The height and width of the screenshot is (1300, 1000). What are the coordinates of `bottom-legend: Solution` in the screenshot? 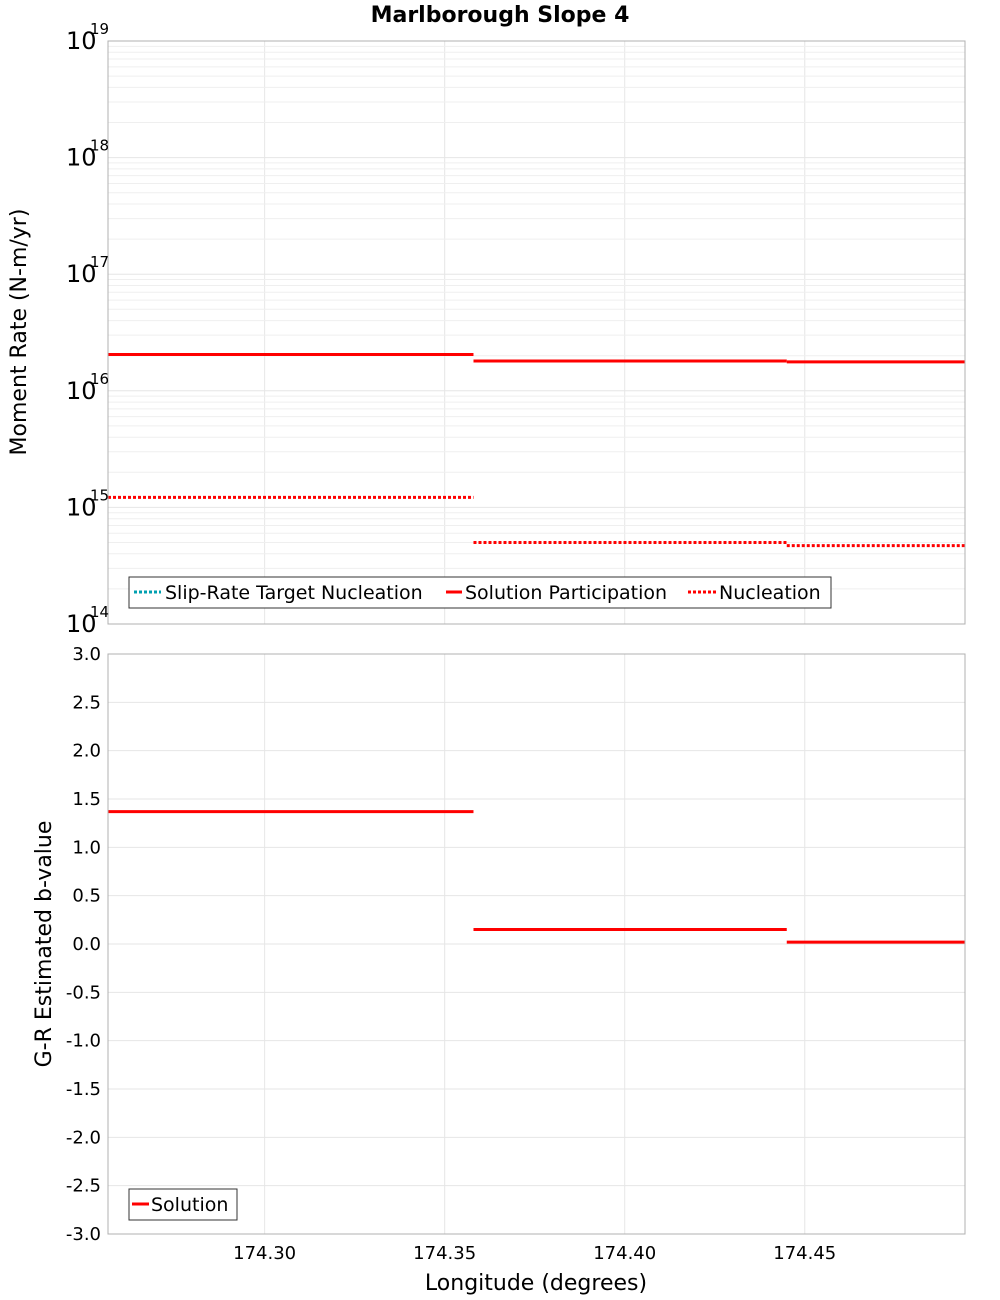 It's located at (183, 1204).